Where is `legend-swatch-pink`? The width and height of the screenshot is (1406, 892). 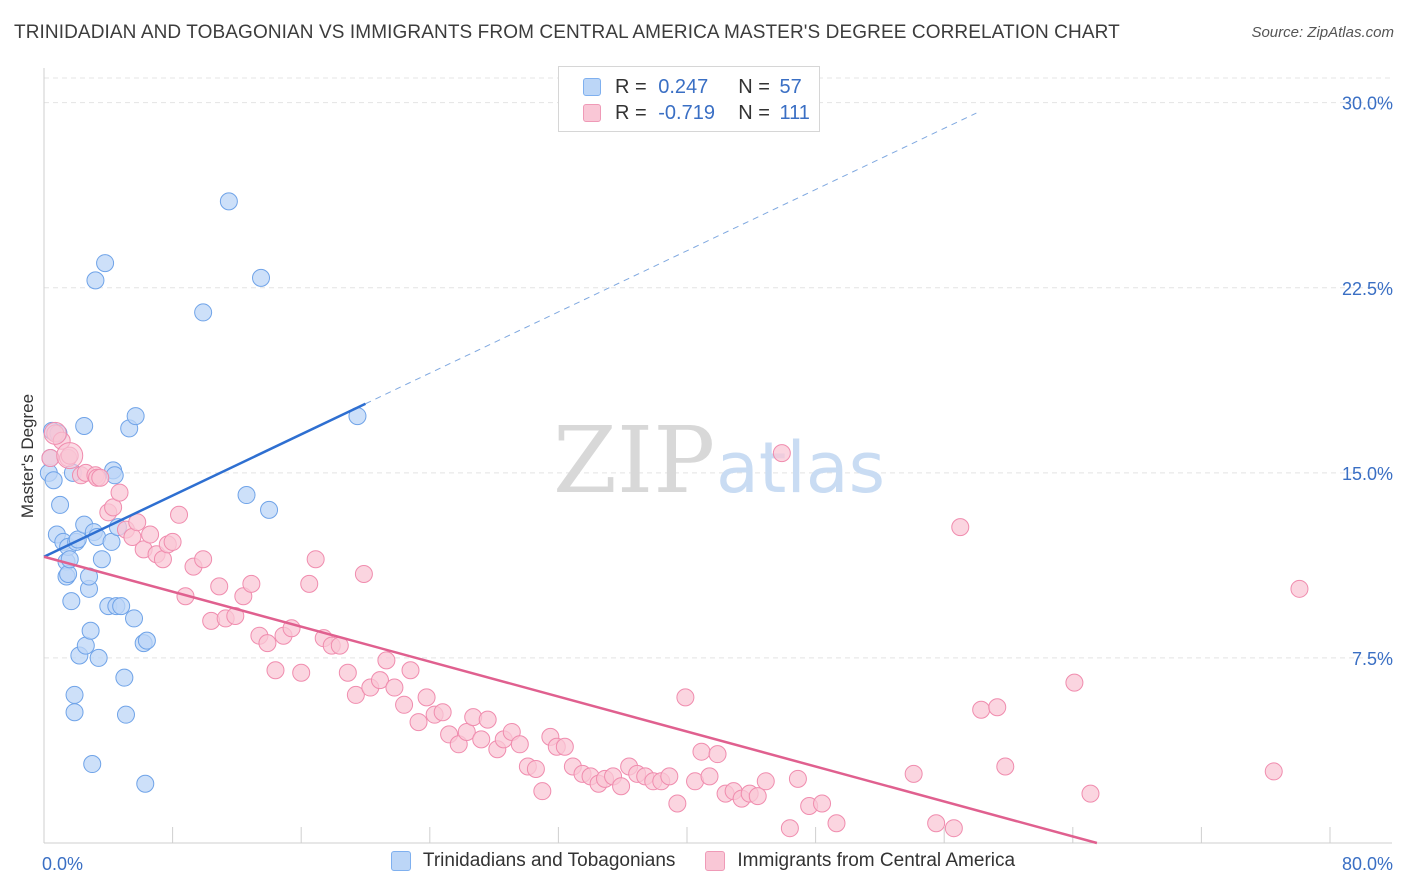
legend-swatch-pink is located at coordinates (592, 113).